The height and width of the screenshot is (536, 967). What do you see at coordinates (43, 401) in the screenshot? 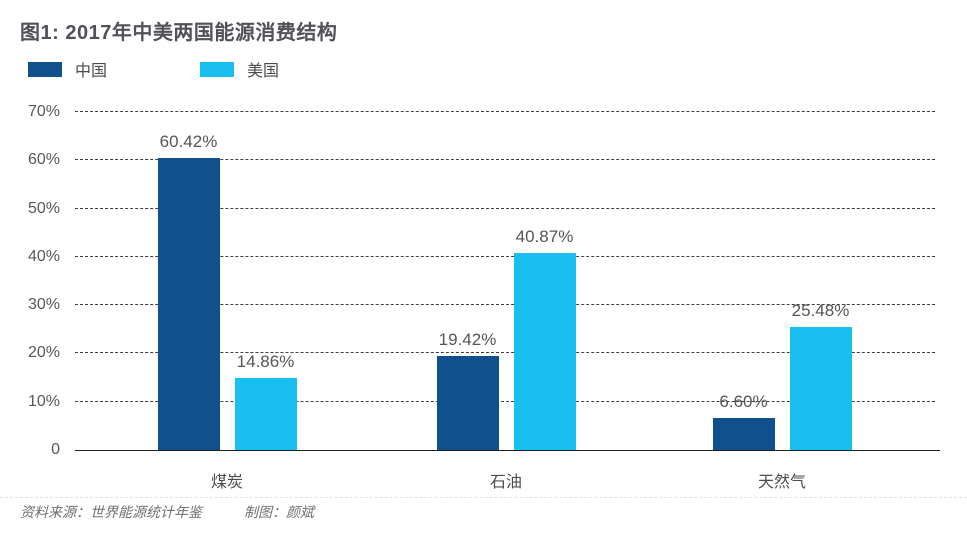
I see `y-axis-tick-label: 10%` at bounding box center [43, 401].